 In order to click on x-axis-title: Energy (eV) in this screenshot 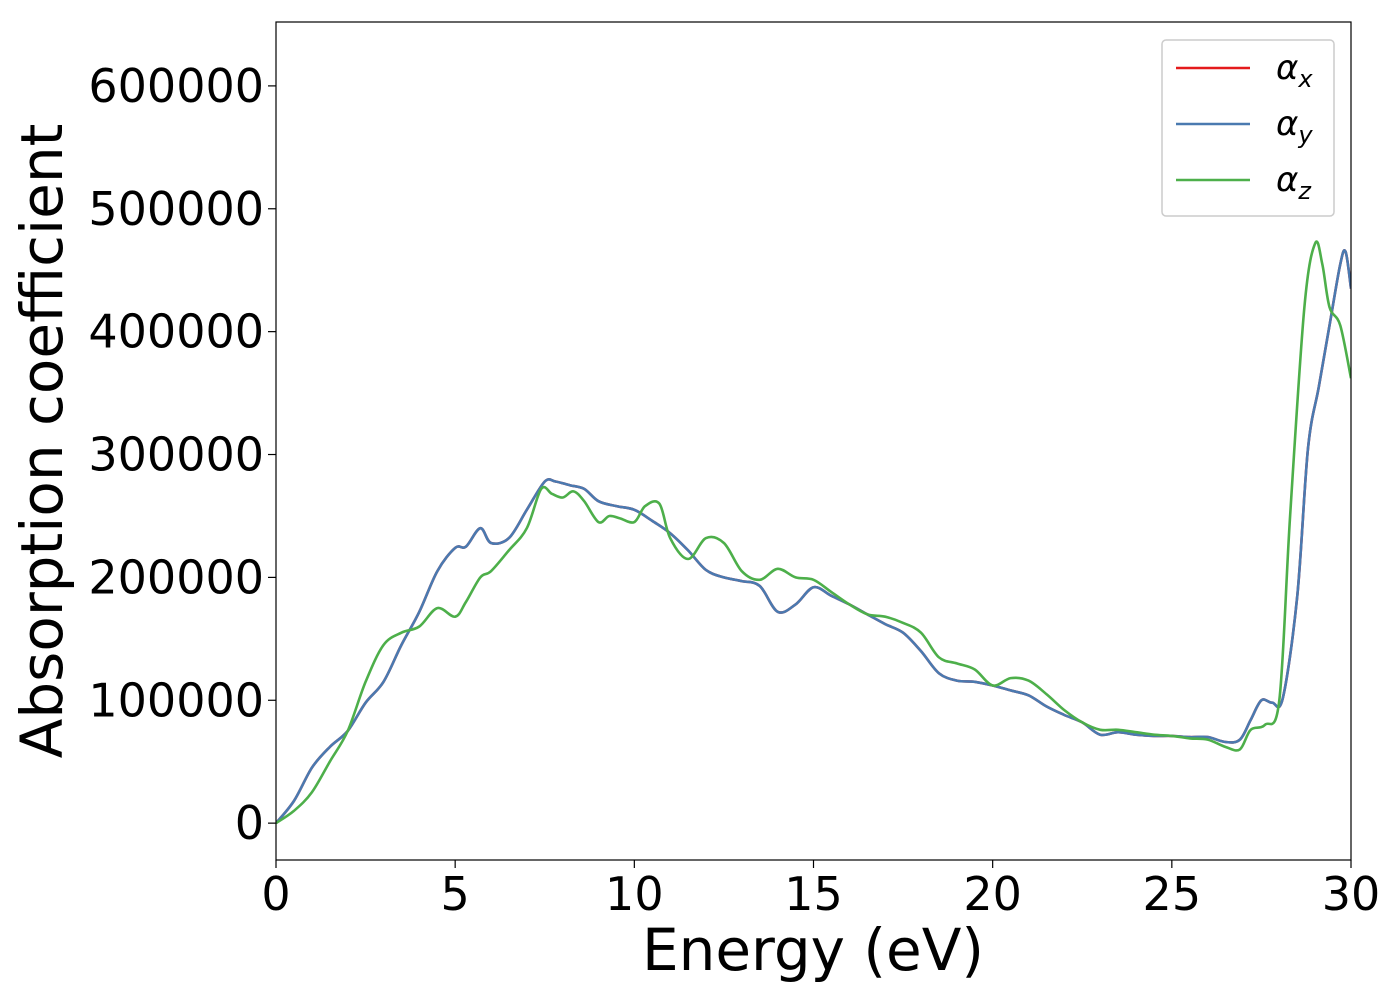, I will do `click(813, 950)`.